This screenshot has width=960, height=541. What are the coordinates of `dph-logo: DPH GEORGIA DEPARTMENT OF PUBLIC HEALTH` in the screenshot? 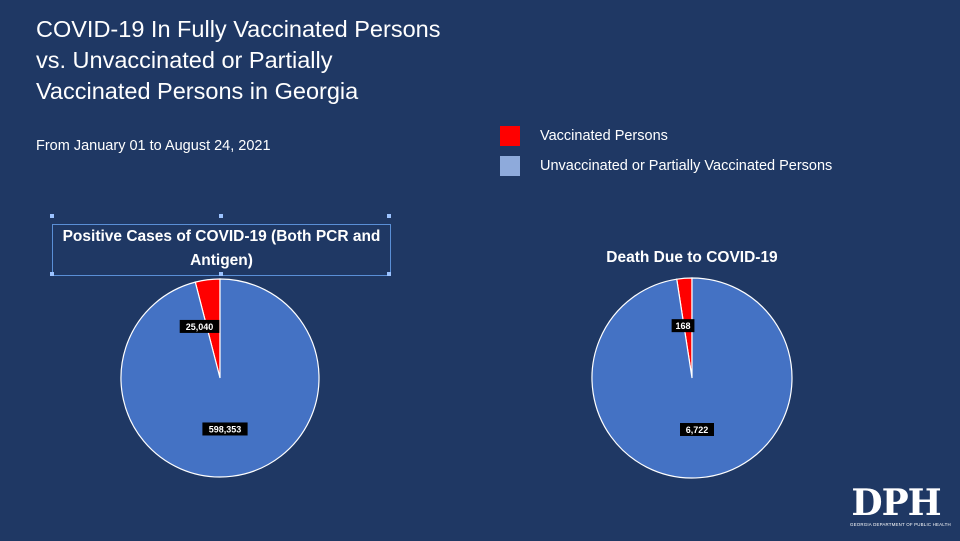 It's located at (900, 507).